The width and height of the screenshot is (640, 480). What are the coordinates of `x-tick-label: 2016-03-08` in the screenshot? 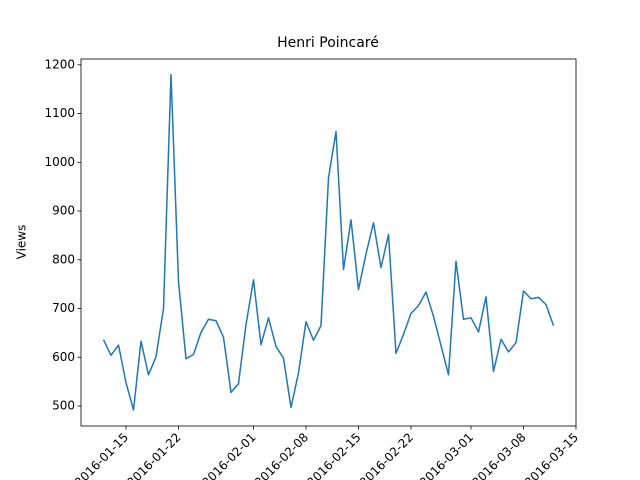 It's located at (498, 455).